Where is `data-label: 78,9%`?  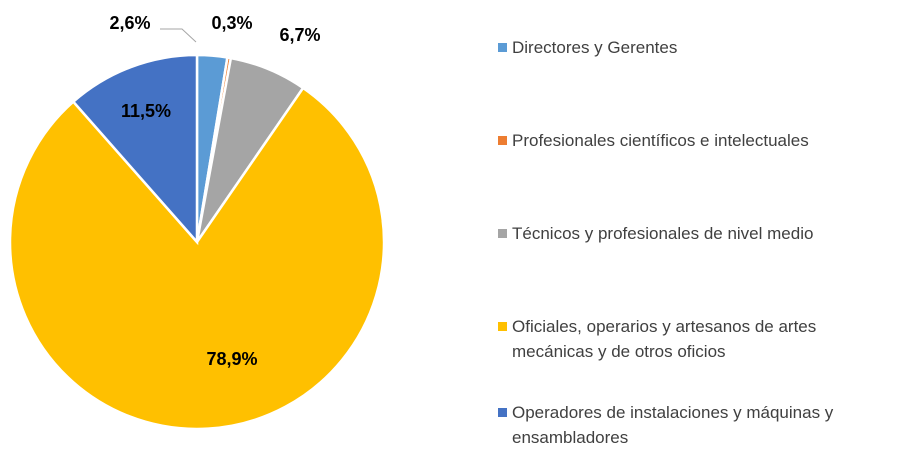 data-label: 78,9% is located at coordinates (231, 359).